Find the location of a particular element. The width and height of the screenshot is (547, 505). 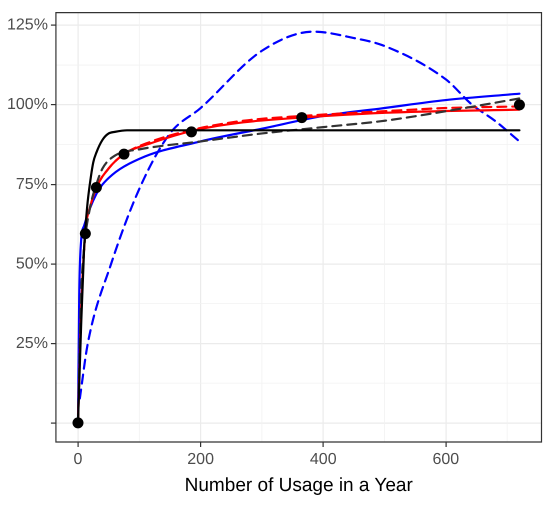

y-tick-label: 125% is located at coordinates (27, 25).